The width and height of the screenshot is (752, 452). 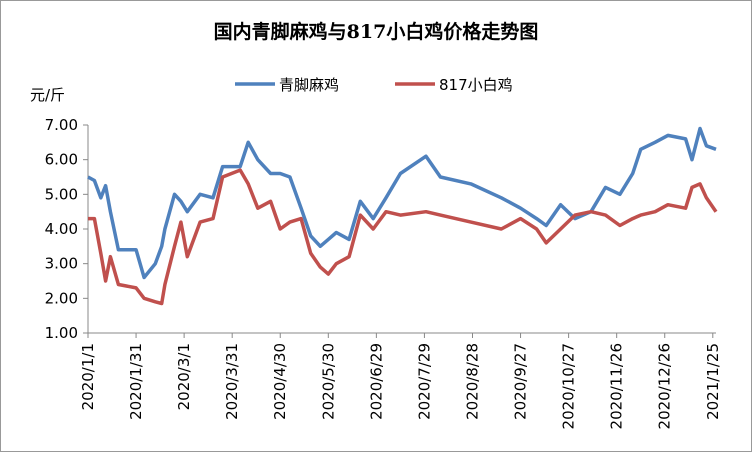 What do you see at coordinates (617, 386) in the screenshot?
I see `x-tick-label: 2020/11/26` at bounding box center [617, 386].